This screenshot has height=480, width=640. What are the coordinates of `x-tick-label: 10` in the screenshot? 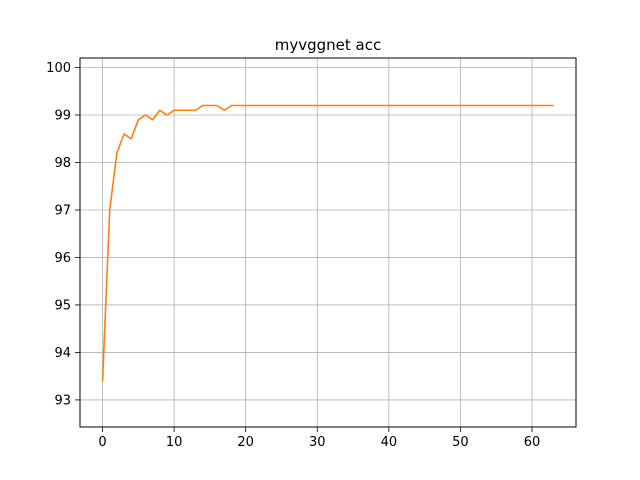 It's located at (174, 442).